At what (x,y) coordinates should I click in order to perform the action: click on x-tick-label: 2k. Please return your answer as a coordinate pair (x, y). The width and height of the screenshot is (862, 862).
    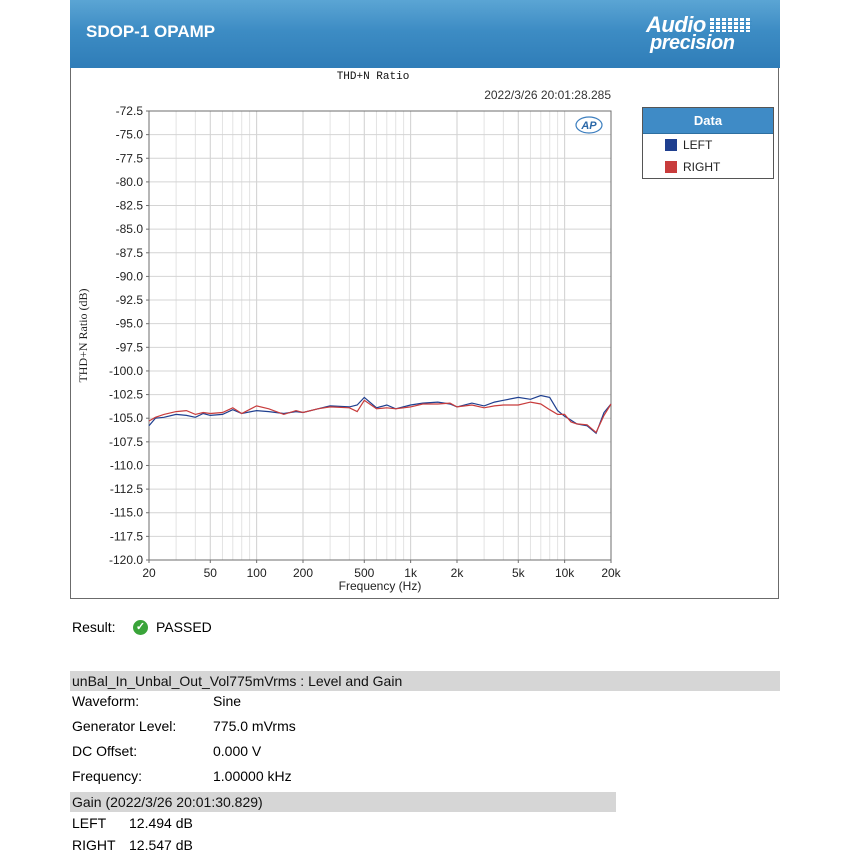
    Looking at the image, I should click on (458, 573).